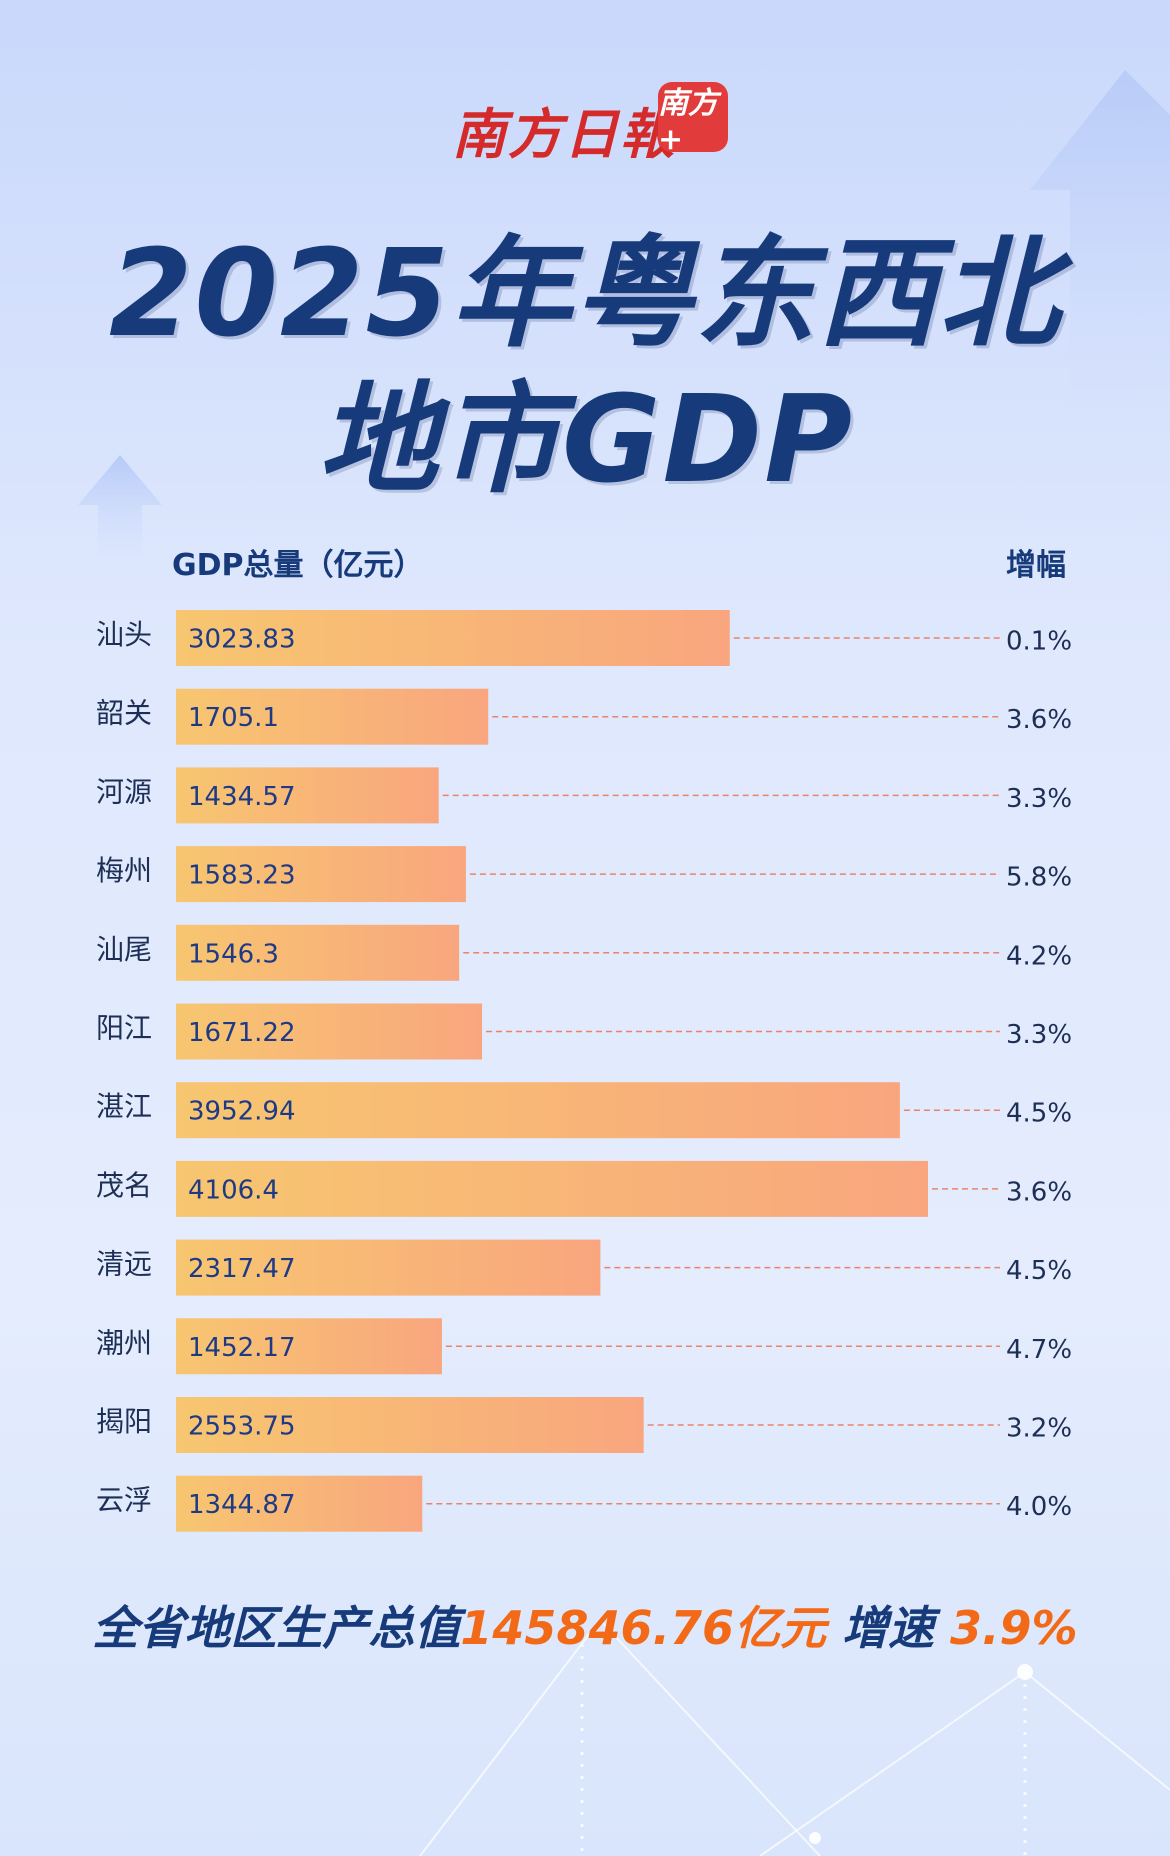 The height and width of the screenshot is (1856, 1170). Describe the element at coordinates (1039, 1507) in the screenshot. I see `growth-label: 4.0%` at that location.